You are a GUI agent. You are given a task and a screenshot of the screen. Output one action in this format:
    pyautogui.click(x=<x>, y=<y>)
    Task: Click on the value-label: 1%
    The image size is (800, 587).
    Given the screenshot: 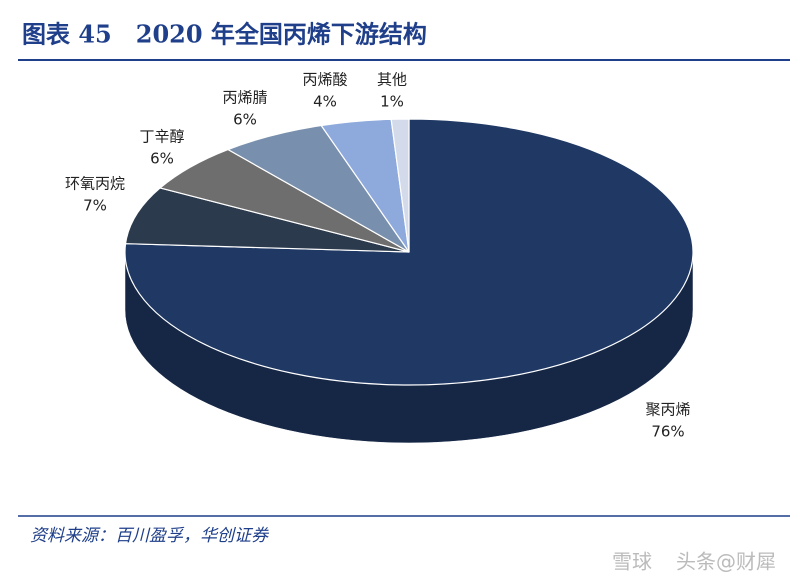 What is the action you would take?
    pyautogui.click(x=392, y=102)
    